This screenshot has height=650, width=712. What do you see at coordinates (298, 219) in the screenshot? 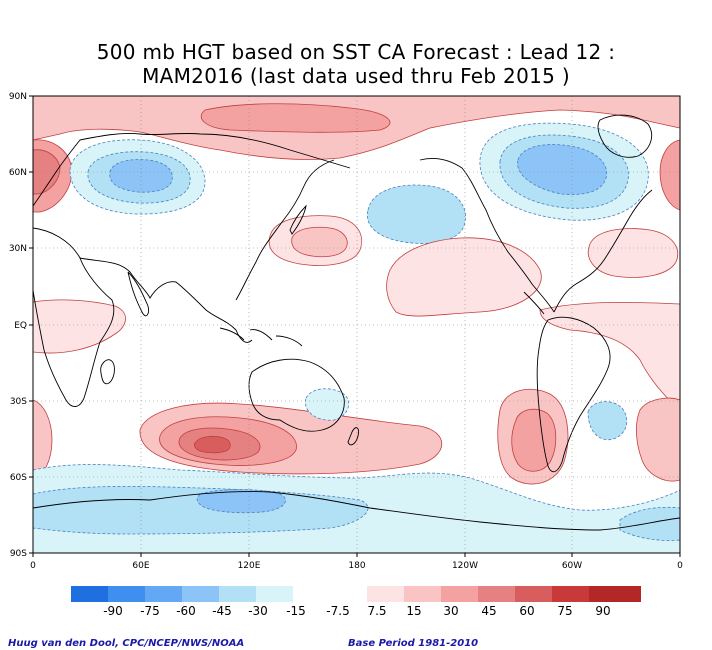
I see `coast-japan` at bounding box center [298, 219].